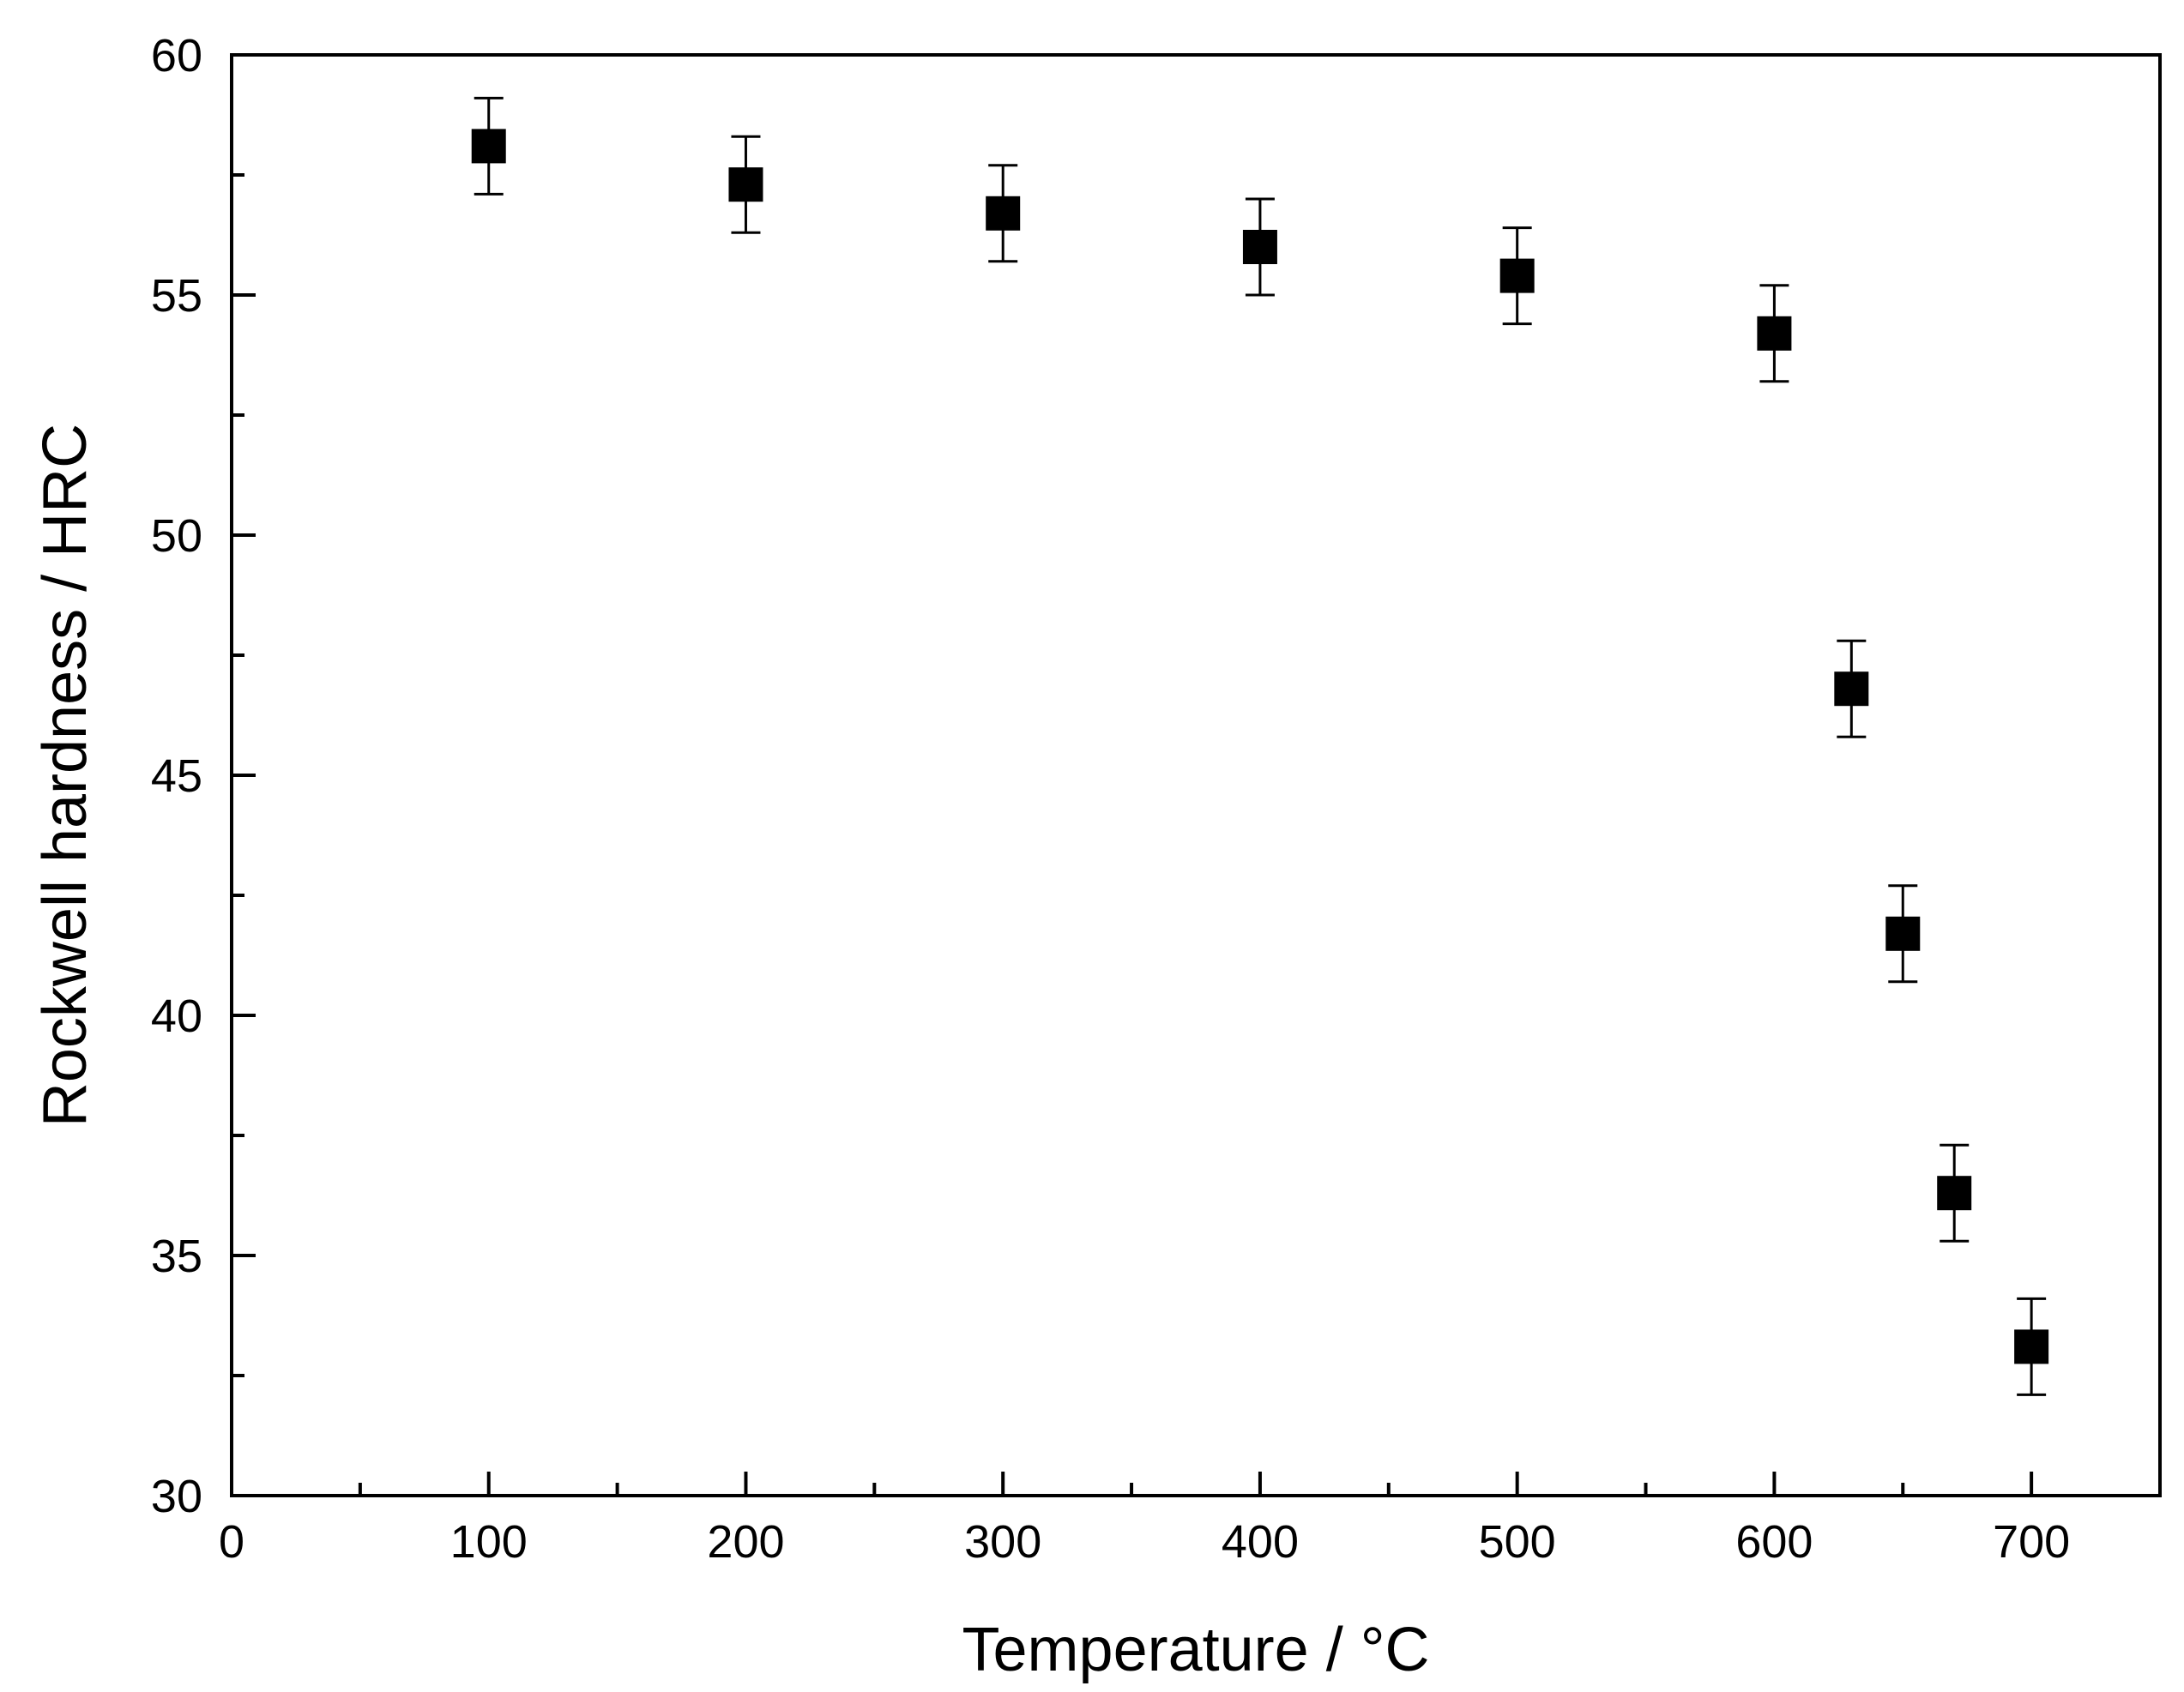  I want to click on y-tick-label-40: 40, so click(177, 1016).